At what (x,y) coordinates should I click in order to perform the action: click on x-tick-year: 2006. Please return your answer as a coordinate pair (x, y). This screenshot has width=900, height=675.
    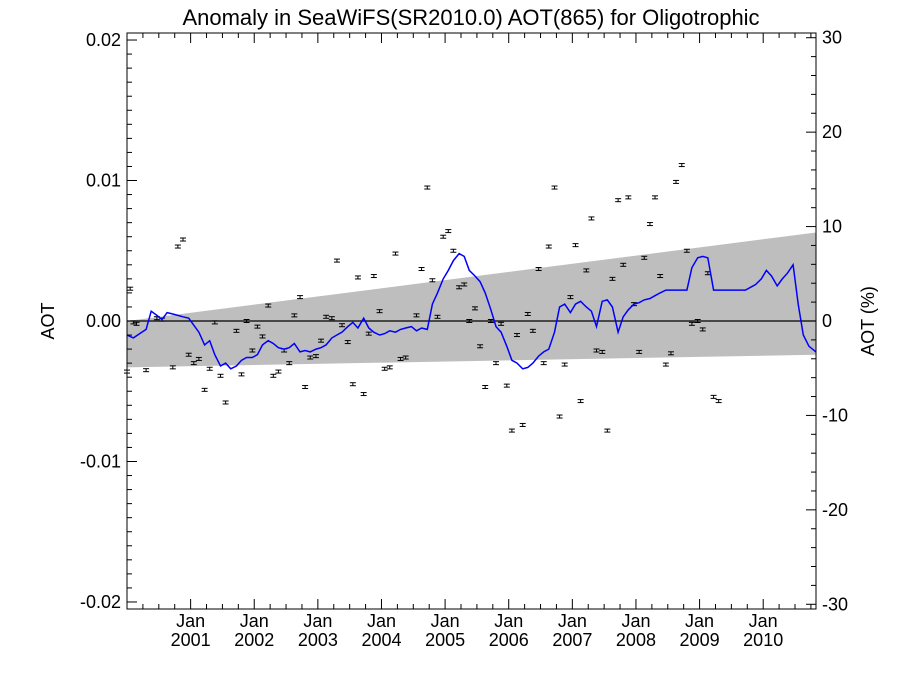
    Looking at the image, I should click on (509, 640).